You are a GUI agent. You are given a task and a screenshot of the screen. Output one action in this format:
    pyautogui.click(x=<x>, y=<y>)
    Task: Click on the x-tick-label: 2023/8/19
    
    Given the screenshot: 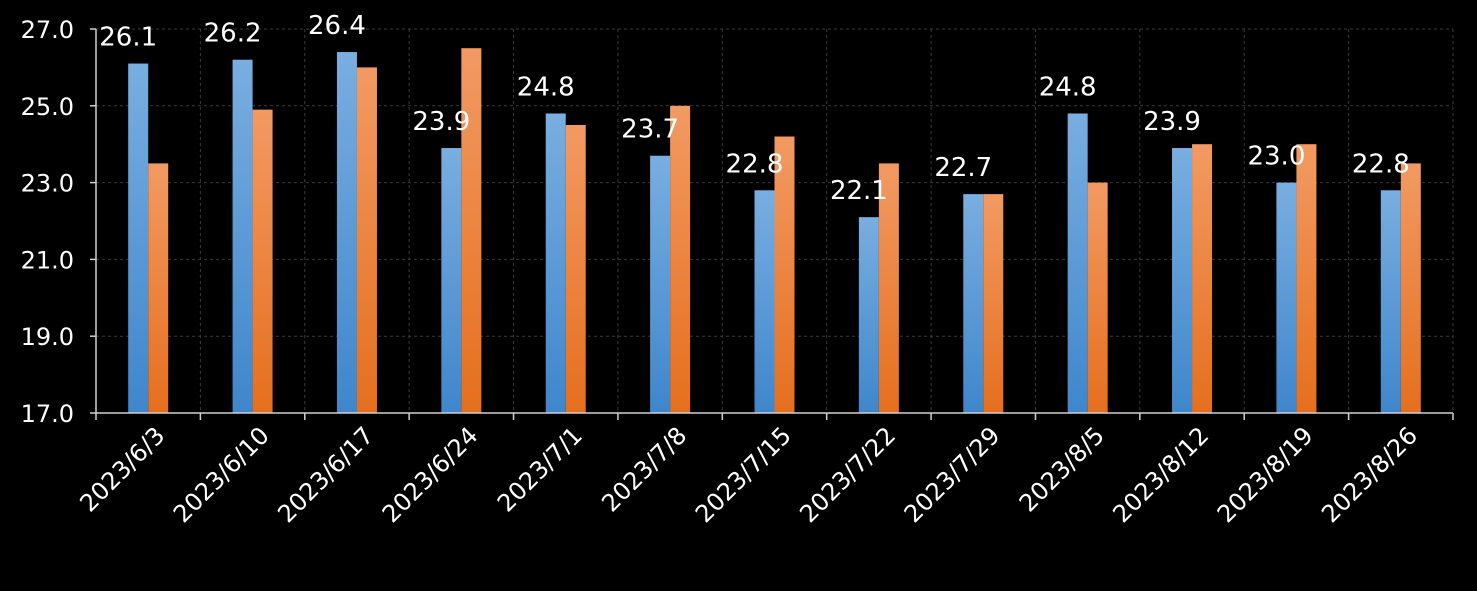 What is the action you would take?
    pyautogui.click(x=1265, y=474)
    